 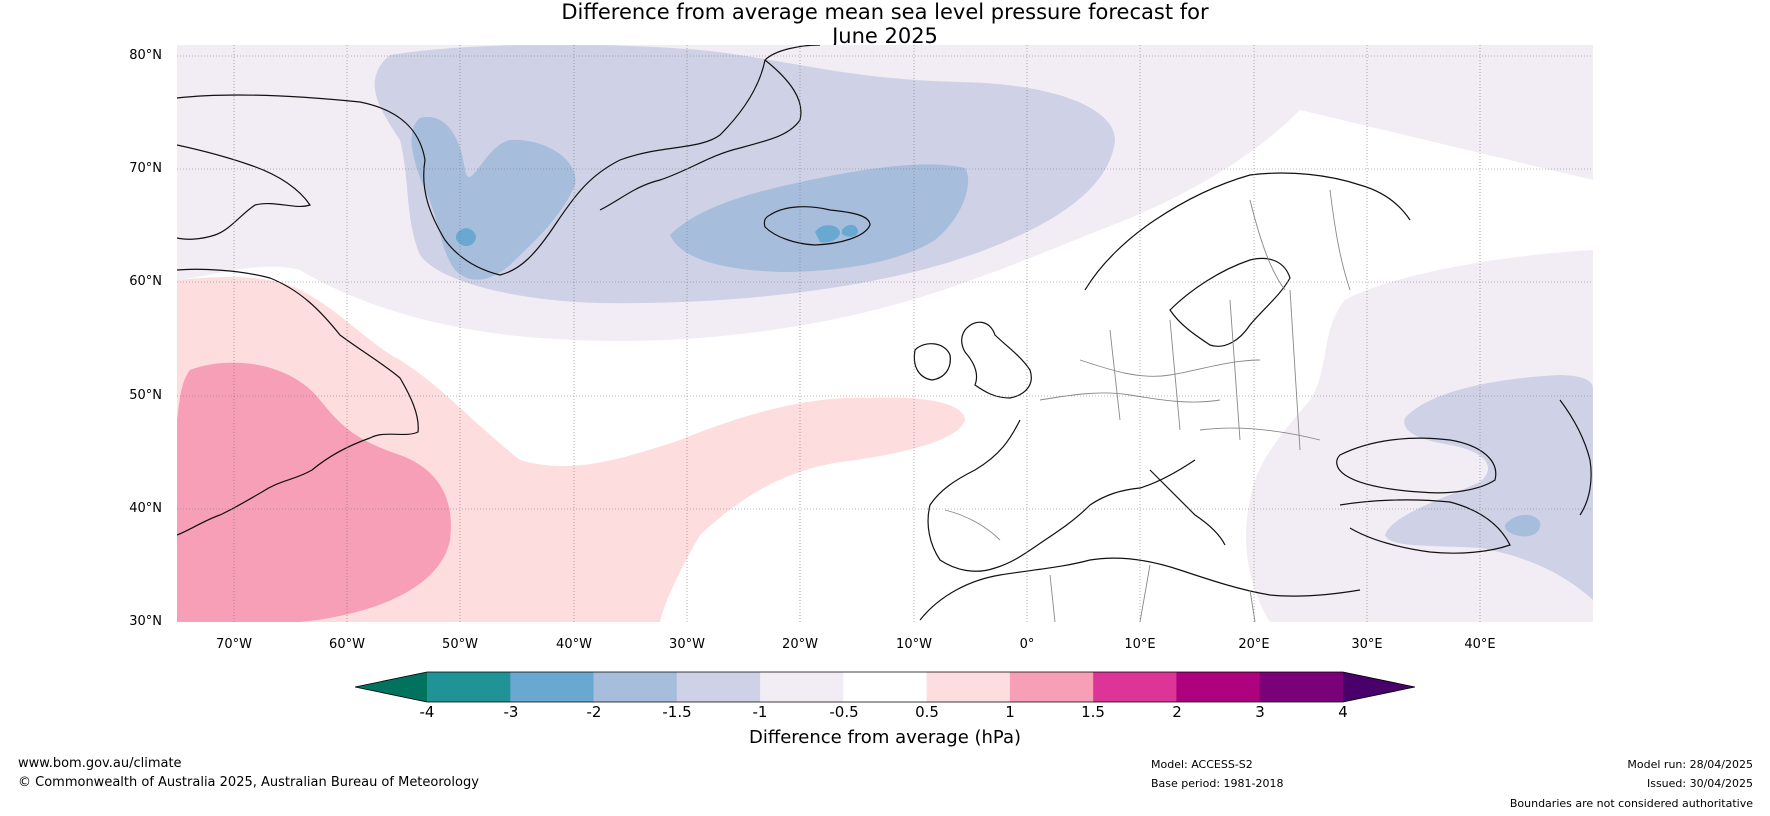 What do you see at coordinates (932, 362) in the screenshot?
I see `coastline-ireland` at bounding box center [932, 362].